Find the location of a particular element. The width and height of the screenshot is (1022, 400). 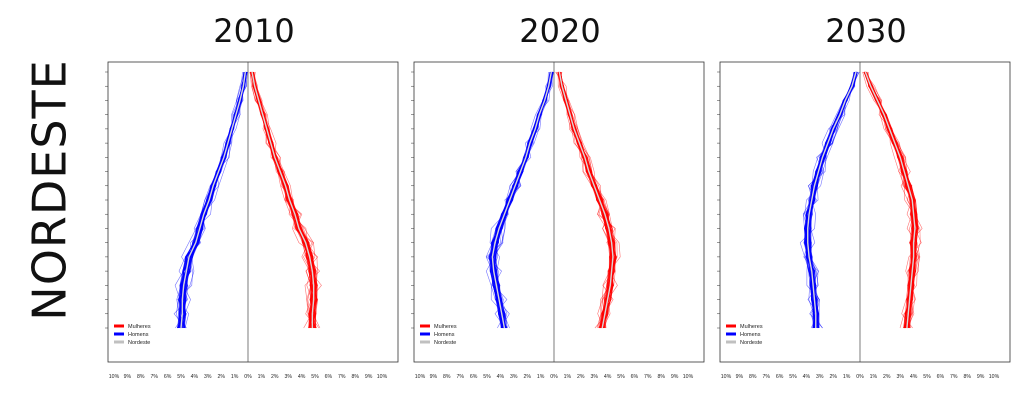

panel-title: 2030 is located at coordinates (866, 31).